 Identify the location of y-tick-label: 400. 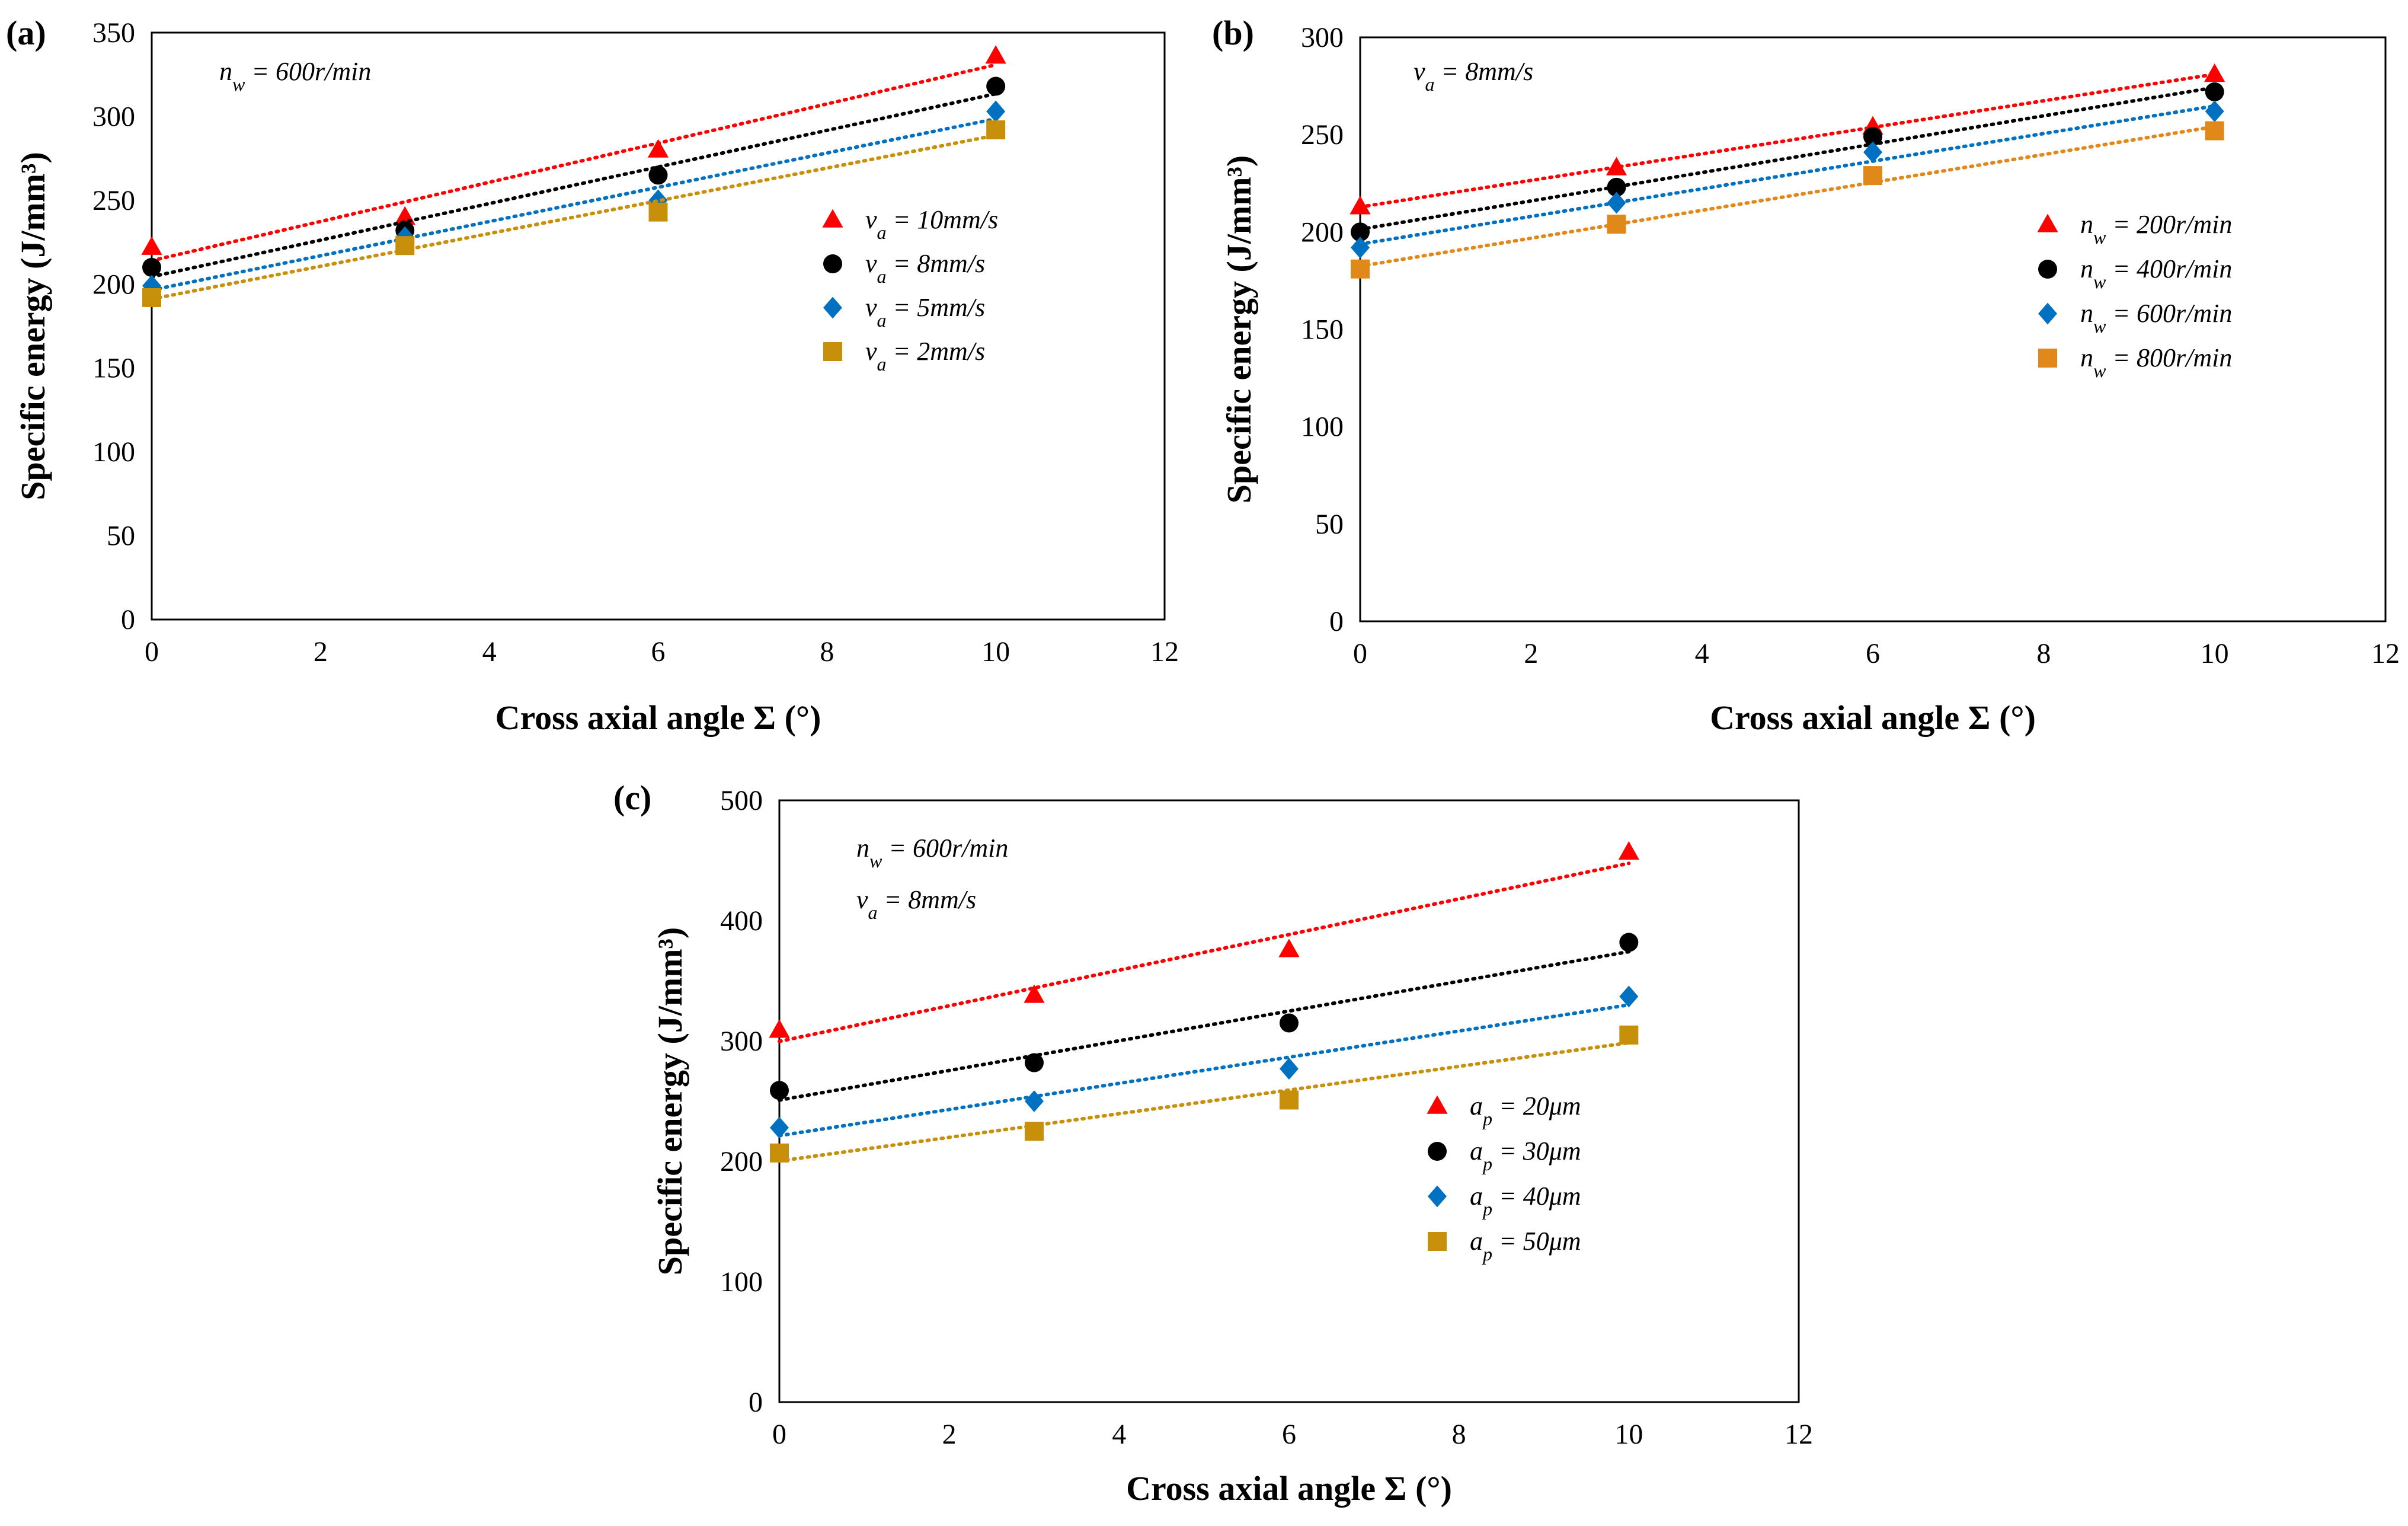
(741, 921).